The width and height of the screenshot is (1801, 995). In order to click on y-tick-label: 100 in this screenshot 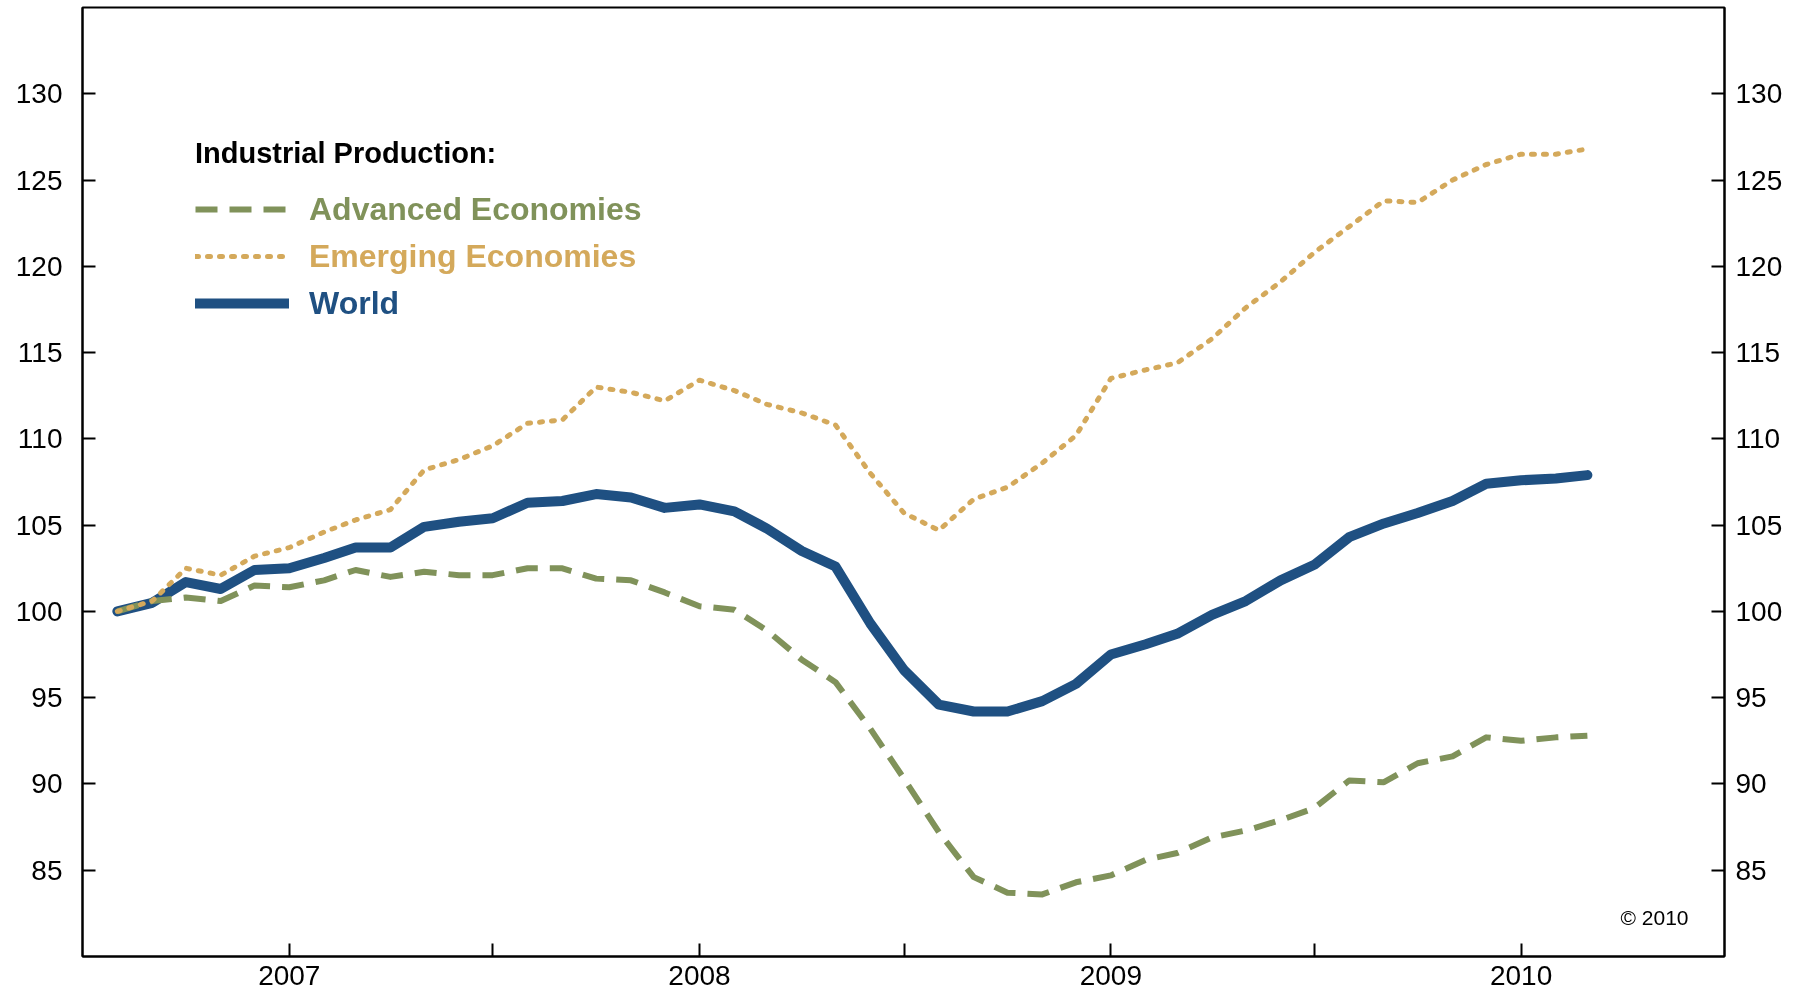, I will do `click(39, 611)`.